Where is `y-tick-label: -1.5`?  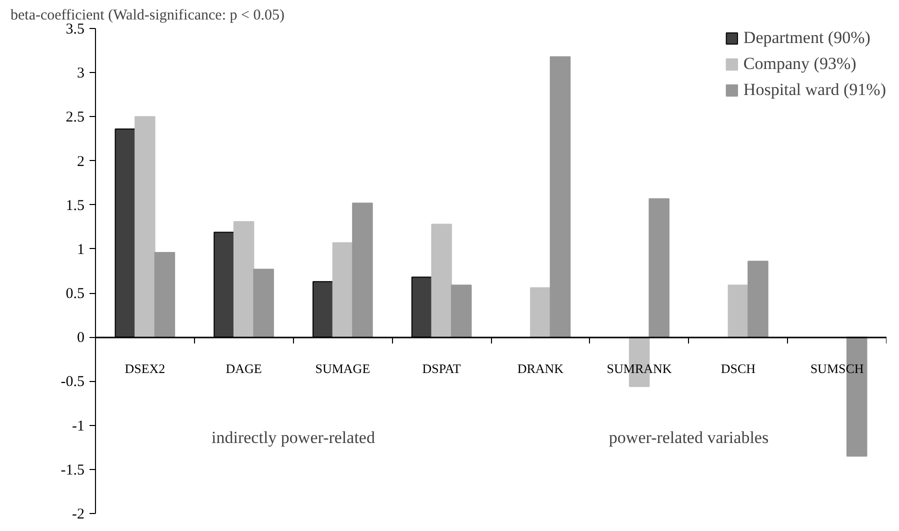 y-tick-label: -1.5 is located at coordinates (72, 470).